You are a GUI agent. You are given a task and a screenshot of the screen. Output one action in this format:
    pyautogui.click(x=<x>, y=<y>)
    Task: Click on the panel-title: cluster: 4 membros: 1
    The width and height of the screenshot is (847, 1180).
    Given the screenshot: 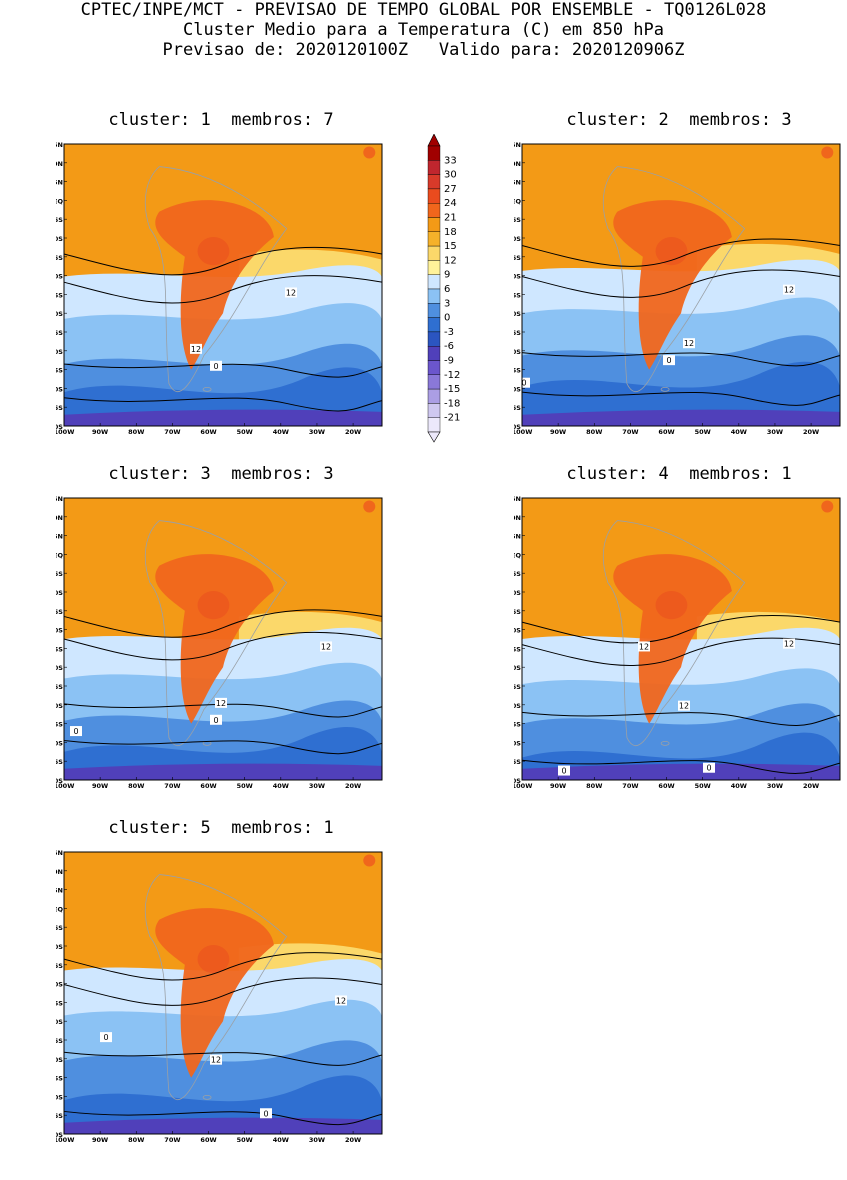 What is the action you would take?
    pyautogui.click(x=679, y=474)
    